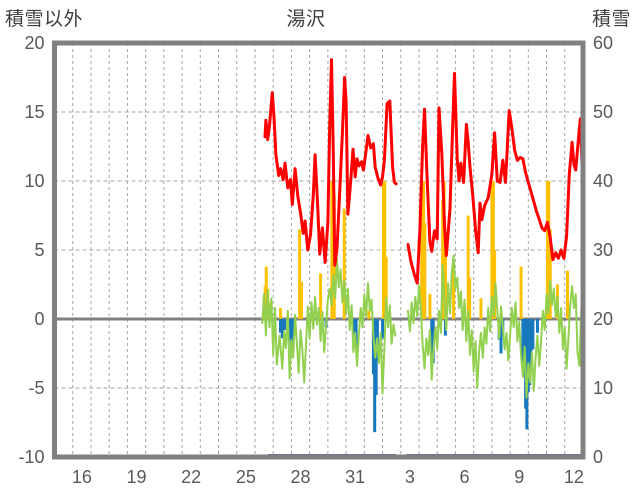 This screenshot has width=636, height=501. Describe the element at coordinates (301, 477) in the screenshot. I see `x-tick-label: 28` at that location.